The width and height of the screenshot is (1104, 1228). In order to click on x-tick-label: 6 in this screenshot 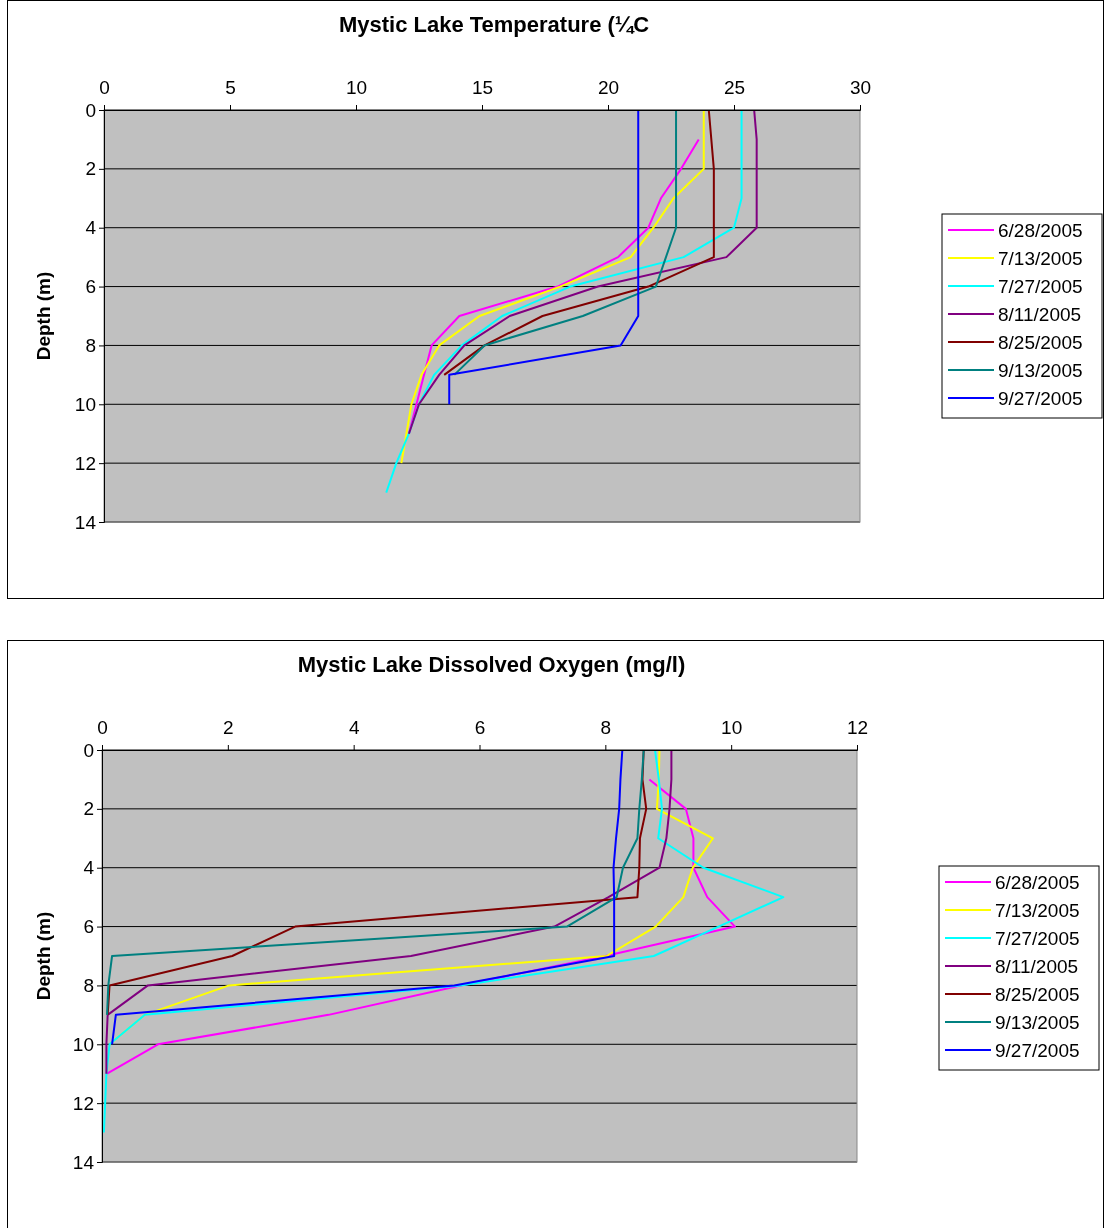, I will do `click(480, 728)`.